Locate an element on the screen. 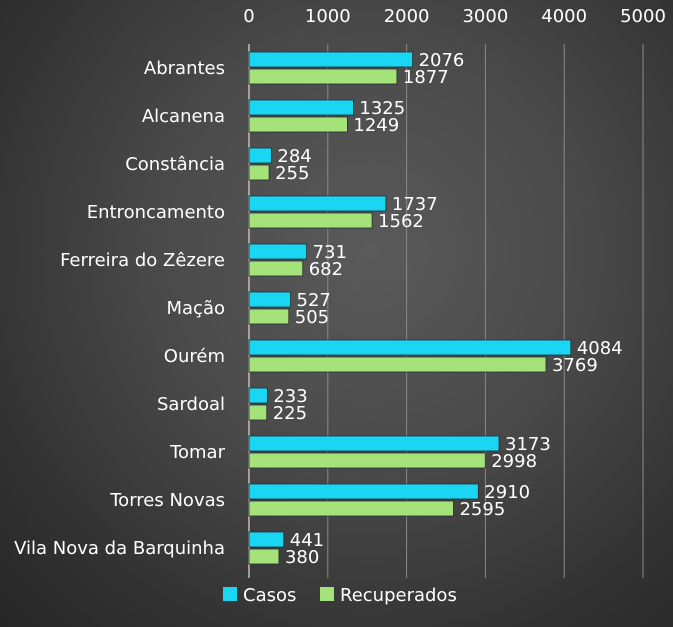 Image resolution: width=673 pixels, height=627 pixels. x-axis: 0 1000 2000 3000 4000 5000 is located at coordinates (454, 16).